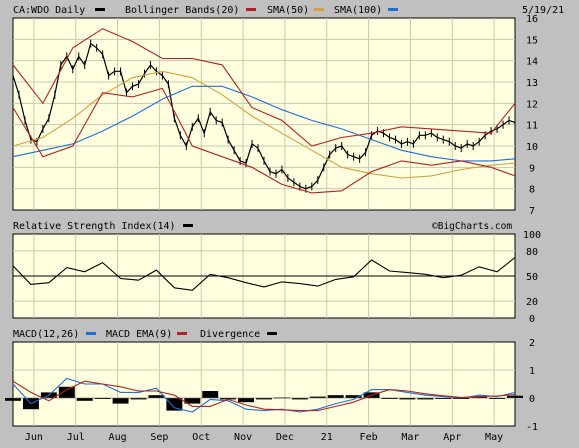  I want to click on x-tick-label: 21, so click(327, 437).